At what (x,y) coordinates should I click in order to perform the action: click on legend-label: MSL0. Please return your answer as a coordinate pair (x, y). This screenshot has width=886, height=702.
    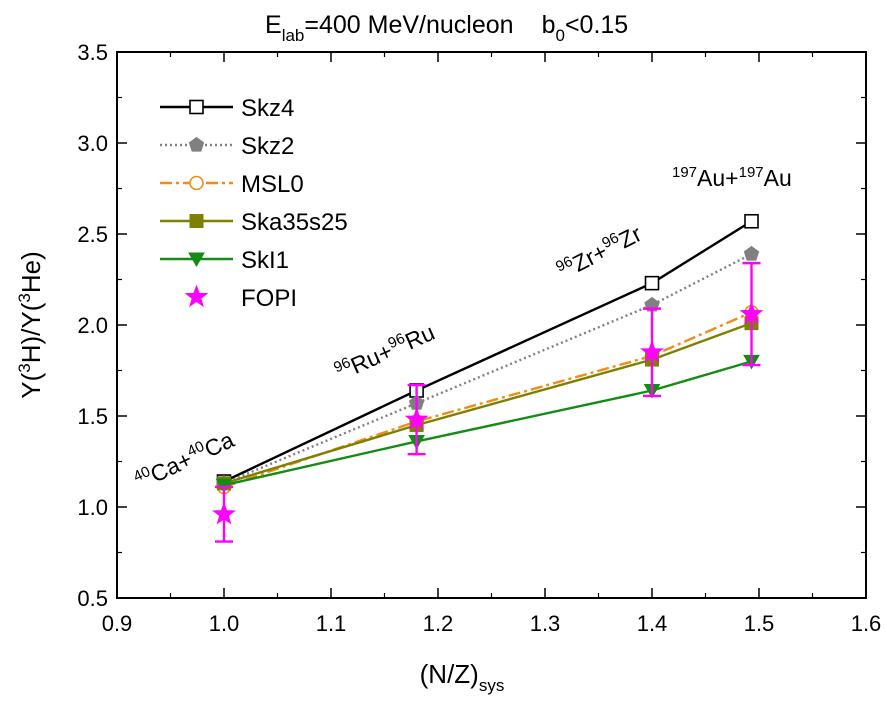
    Looking at the image, I should click on (272, 184).